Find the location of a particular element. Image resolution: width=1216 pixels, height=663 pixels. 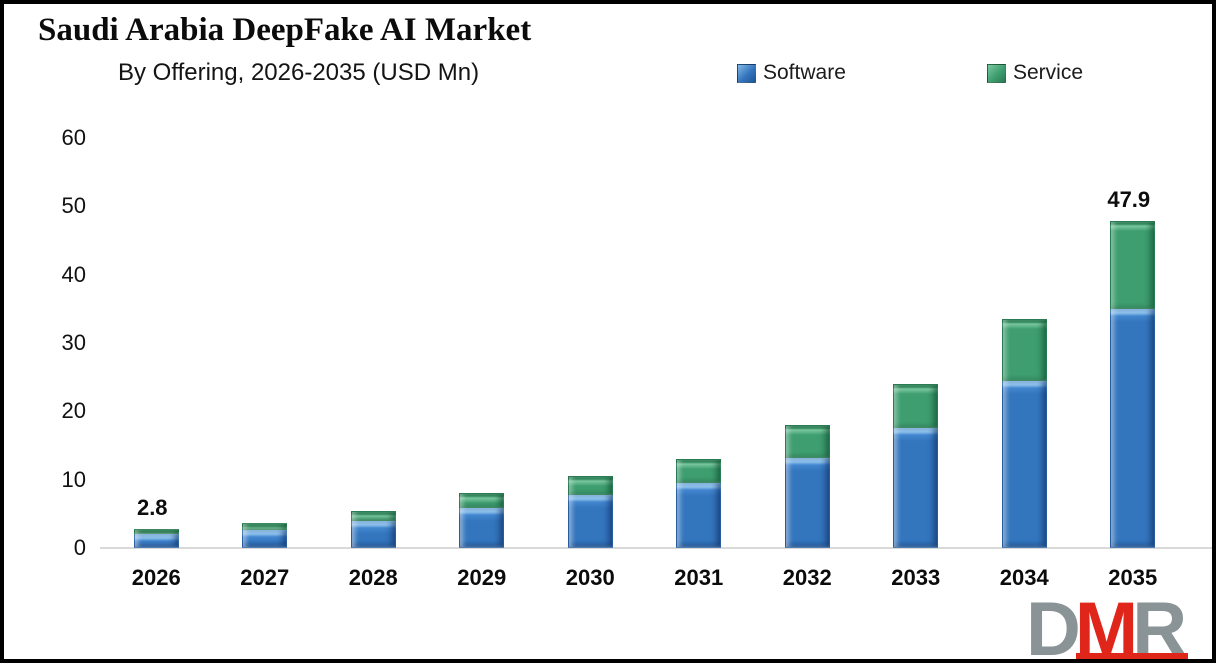

bar-2031 is located at coordinates (699, 503).